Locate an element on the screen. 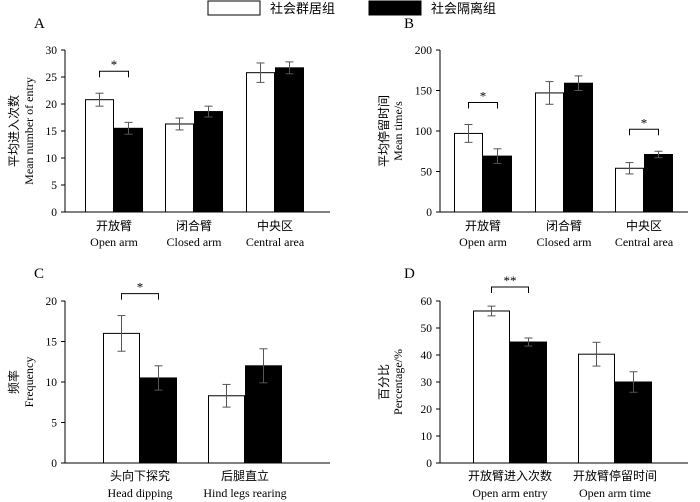 The width and height of the screenshot is (700, 502). y-tick-label-b: 150 is located at coordinates (424, 92).